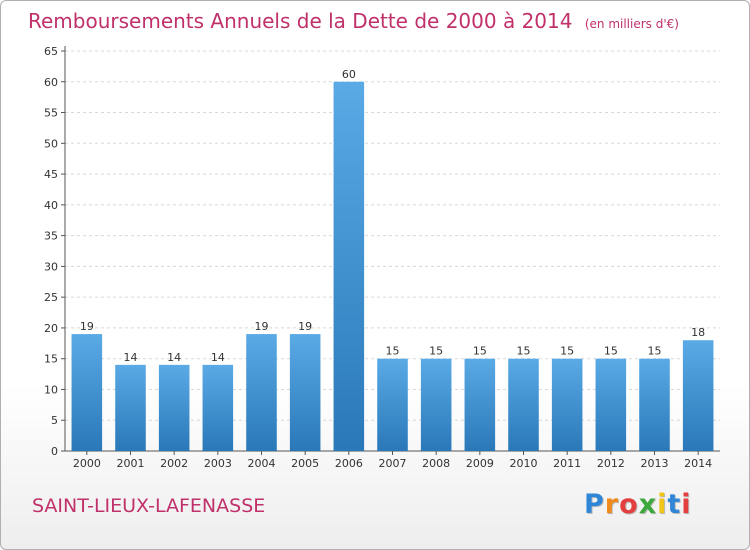 The image size is (750, 550). Describe the element at coordinates (51, 205) in the screenshot. I see `y-tick-label: 40` at that location.